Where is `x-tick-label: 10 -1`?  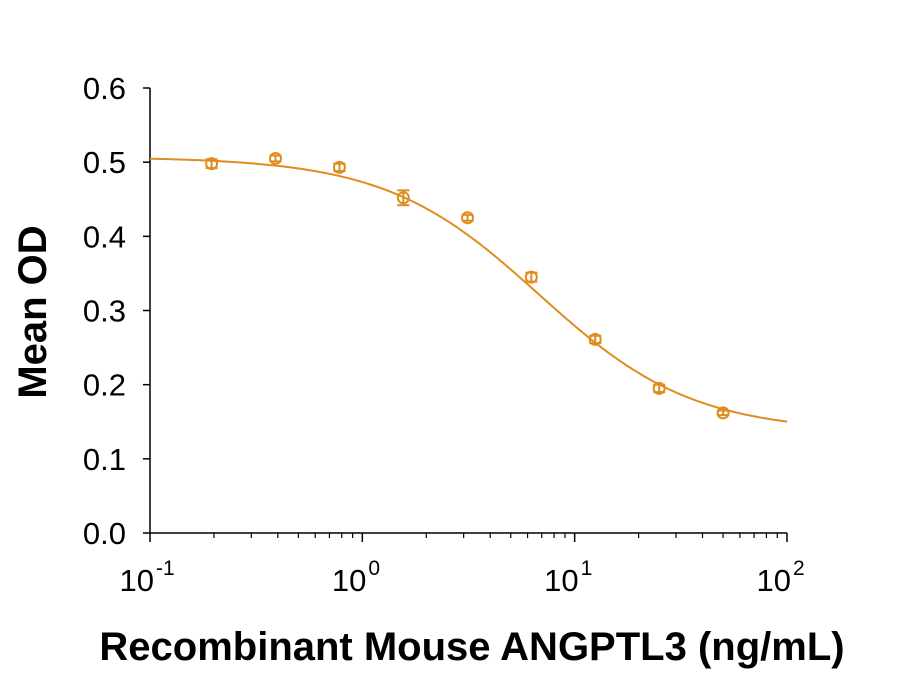 x-tick-label: 10 -1 is located at coordinates (147, 577).